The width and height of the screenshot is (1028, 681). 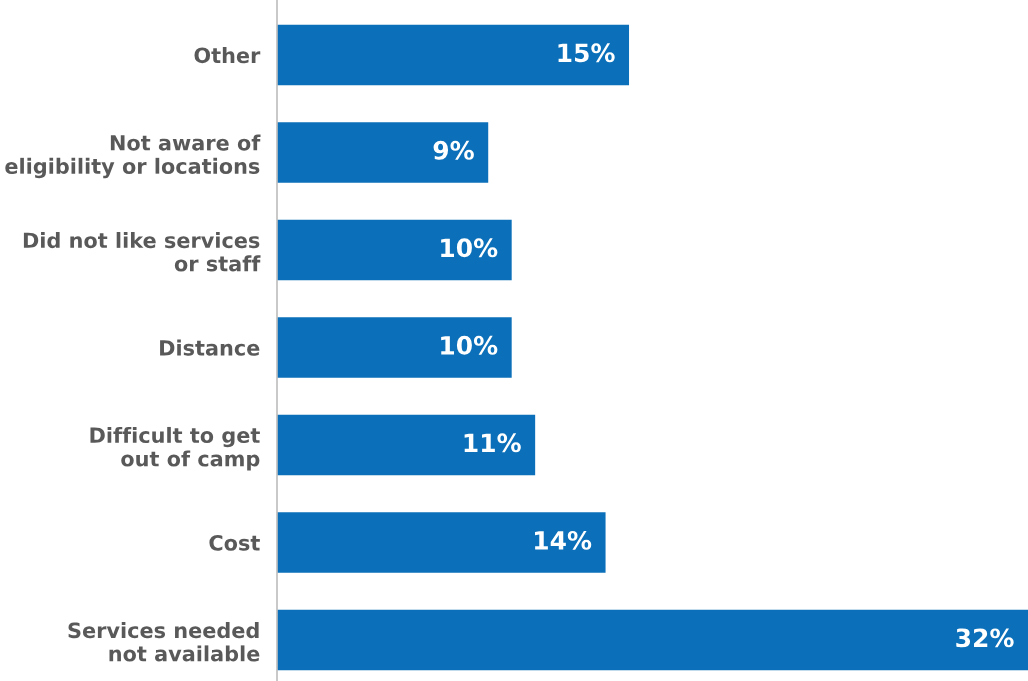 What do you see at coordinates (175, 448) in the screenshot?
I see `y-tick-label: Difficult to get out of camp` at bounding box center [175, 448].